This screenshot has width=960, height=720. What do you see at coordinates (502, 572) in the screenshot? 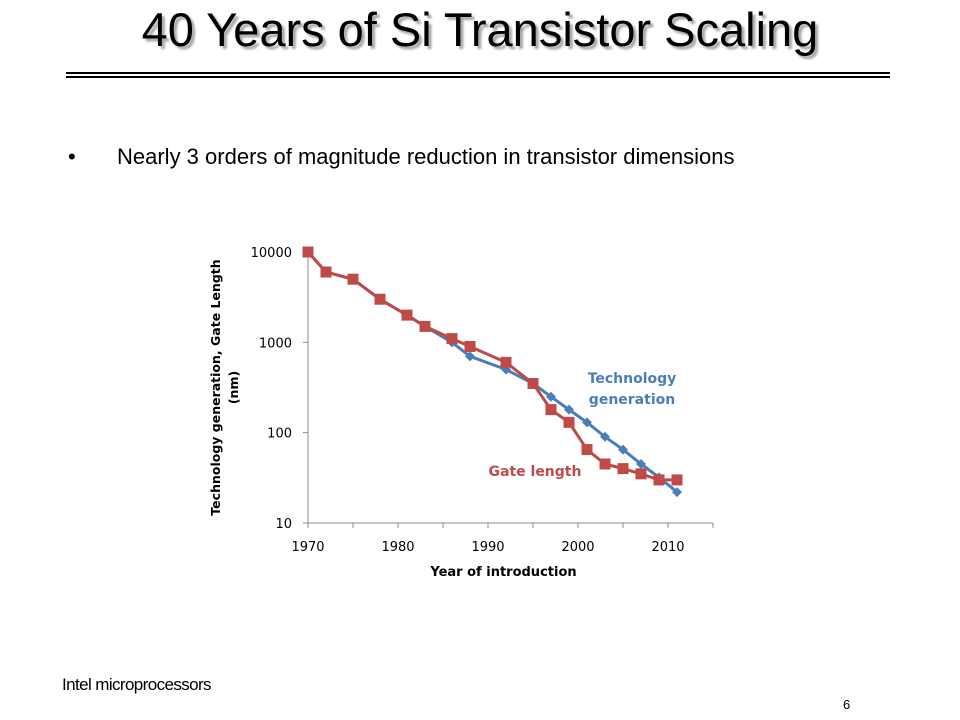
I see `x-axis-title: Year of introduction` at bounding box center [502, 572].